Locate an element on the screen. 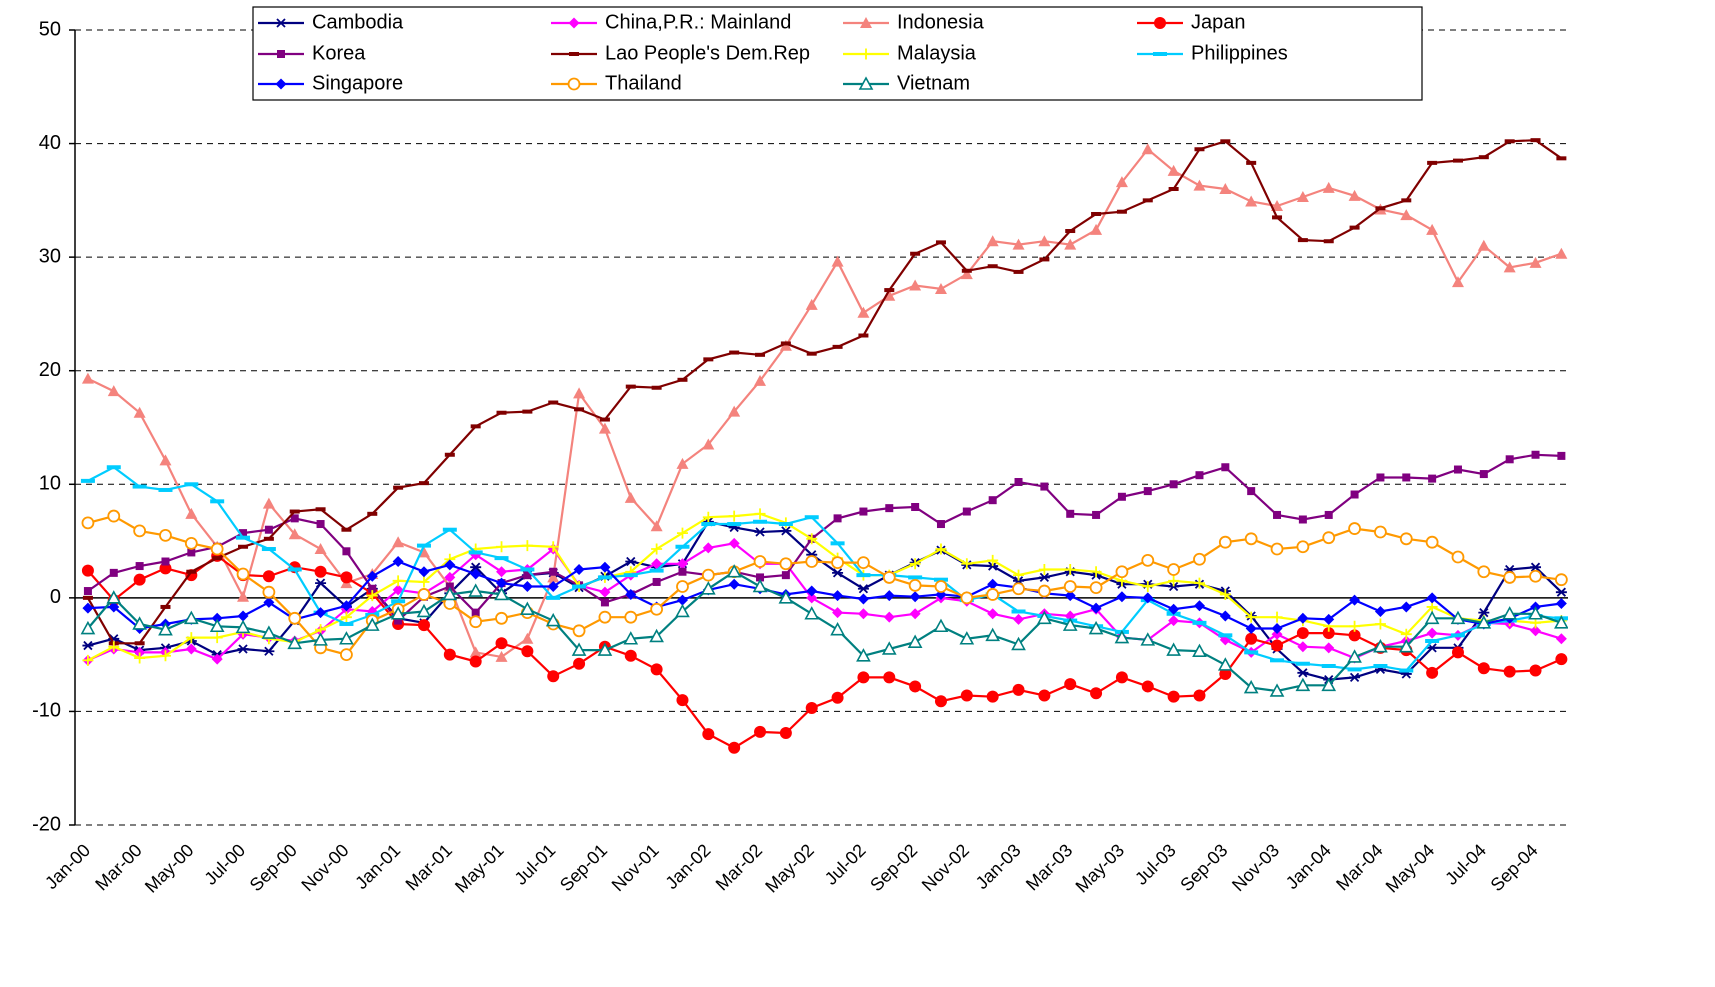  x-tick-label: Mar-02 is located at coordinates (739, 867).